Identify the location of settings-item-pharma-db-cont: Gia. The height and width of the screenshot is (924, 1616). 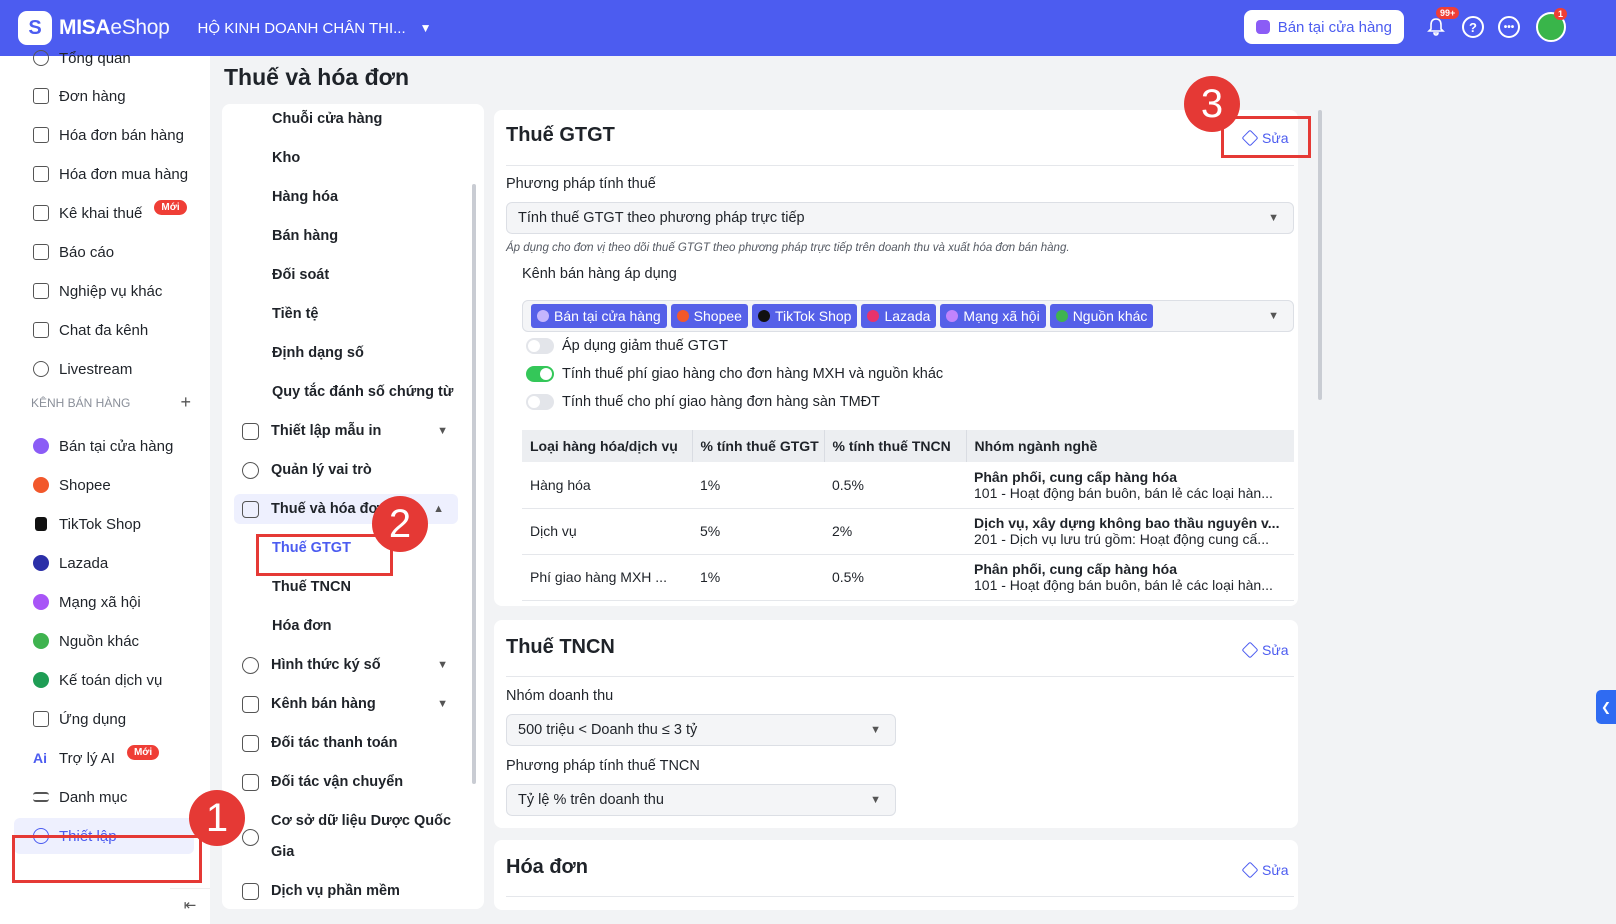
(283, 852).